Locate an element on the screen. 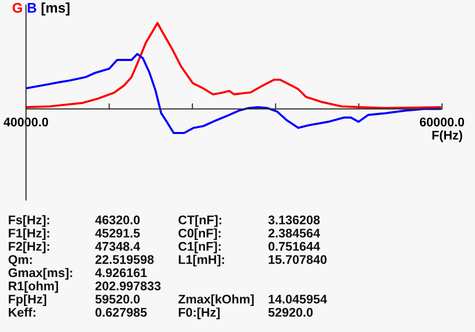 The height and width of the screenshot is (332, 475). text: C0[nF]: is located at coordinates (199, 234).